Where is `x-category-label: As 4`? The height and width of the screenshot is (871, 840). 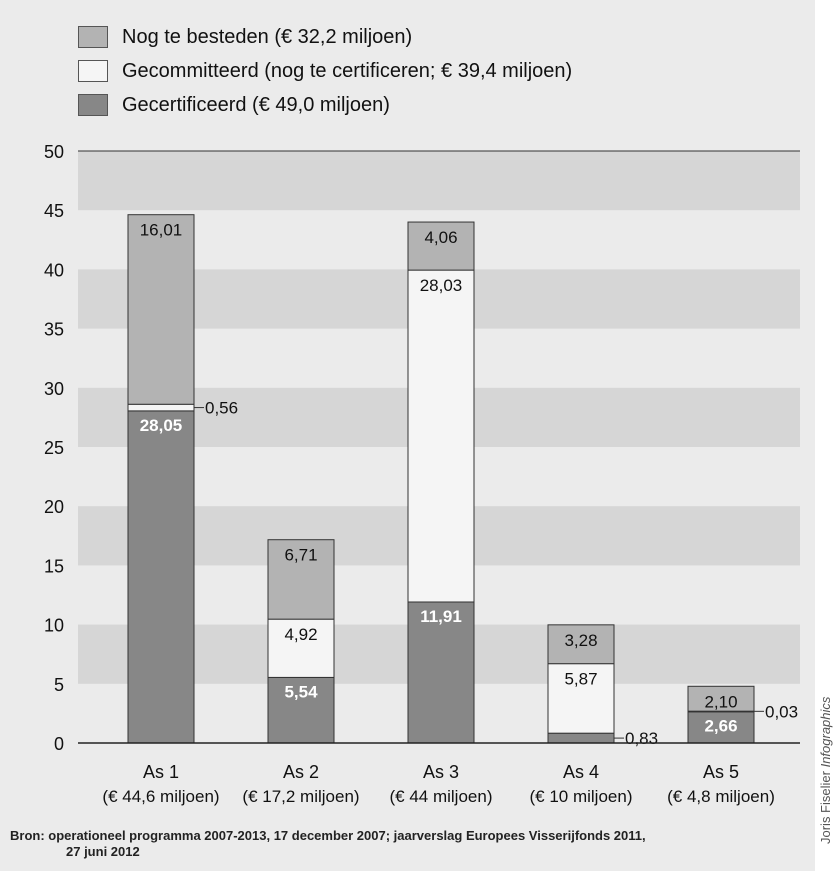
x-category-label: As 4 is located at coordinates (581, 772).